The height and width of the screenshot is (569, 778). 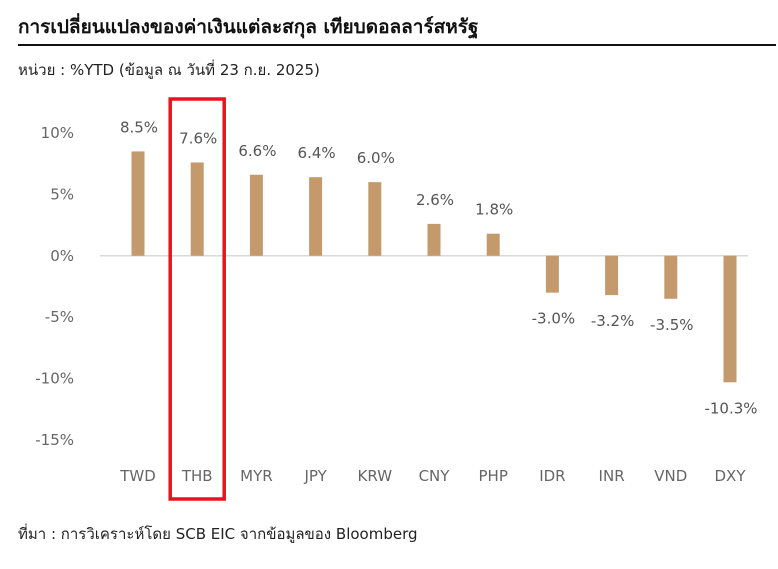 I want to click on x-category-thb: THB, so click(x=197, y=476).